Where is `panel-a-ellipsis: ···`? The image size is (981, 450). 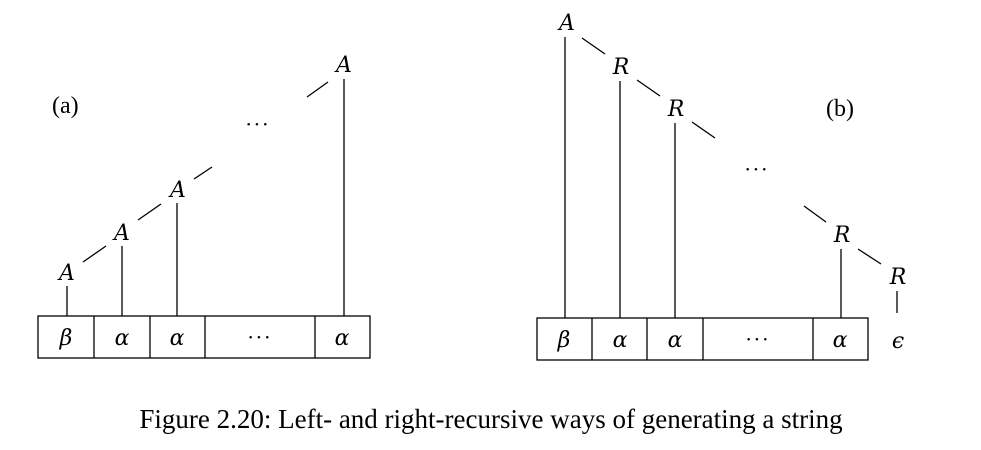
panel-a-ellipsis: ··· is located at coordinates (257, 124).